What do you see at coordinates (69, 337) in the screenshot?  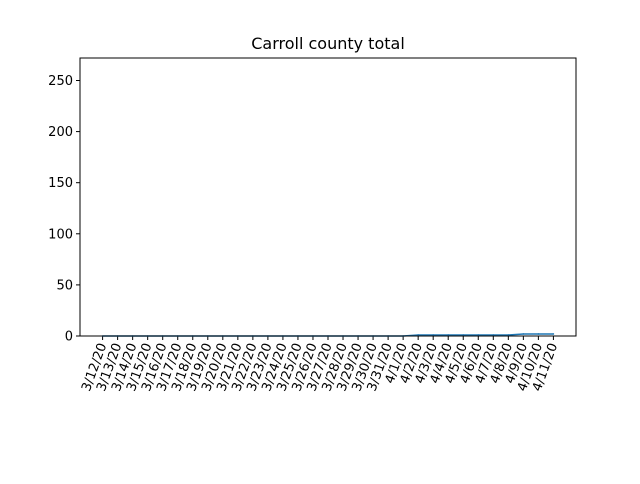 I see `y-tick-label: 0` at bounding box center [69, 337].